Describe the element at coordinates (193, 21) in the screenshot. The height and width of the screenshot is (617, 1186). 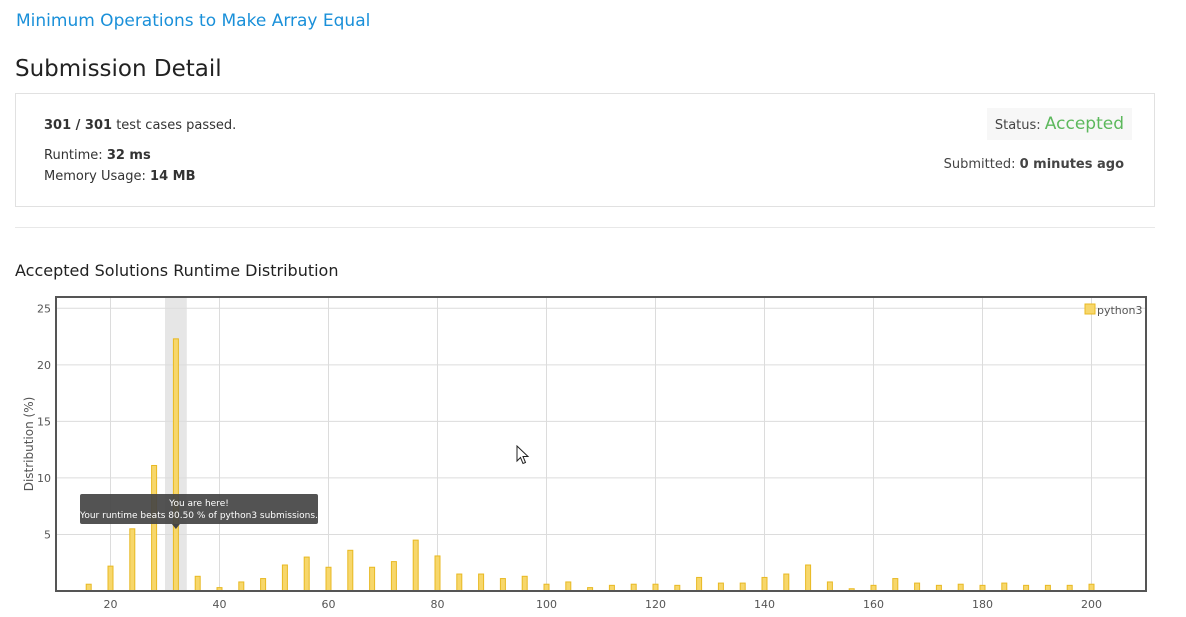
I see `problem-title-link: Minimum Operations to Make Array Equal` at that location.